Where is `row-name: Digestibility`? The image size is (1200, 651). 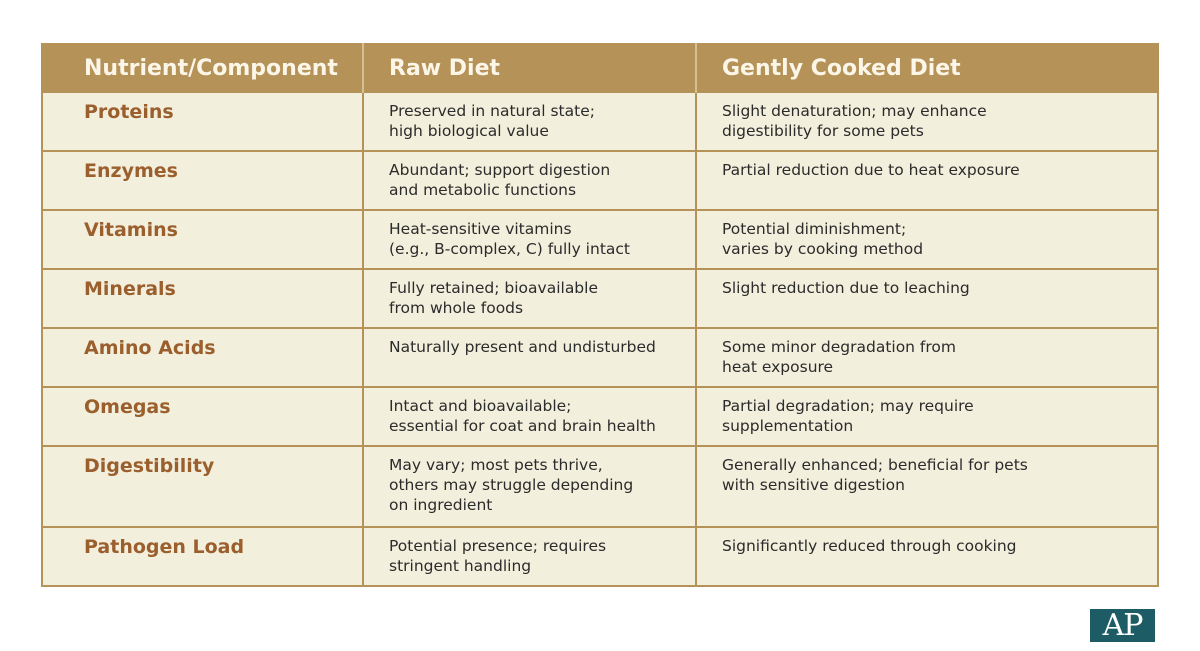
row-name: Digestibility is located at coordinates (202, 486).